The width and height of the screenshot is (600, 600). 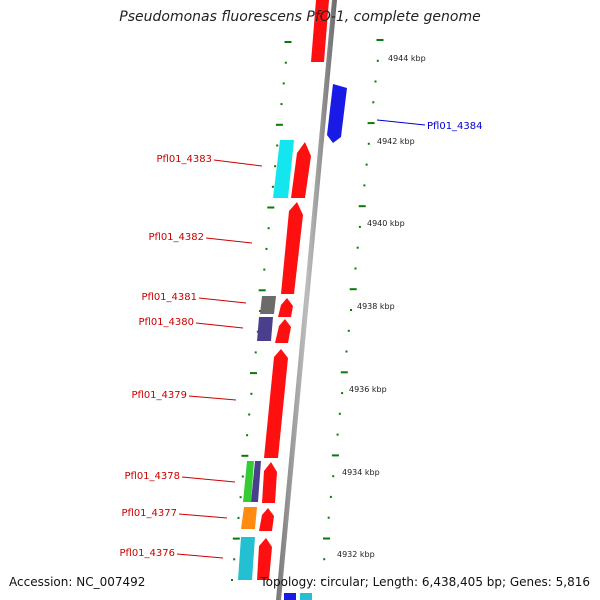 I want to click on gene-label-pfl01-4384: Pfl01_4384, so click(x=455, y=126).